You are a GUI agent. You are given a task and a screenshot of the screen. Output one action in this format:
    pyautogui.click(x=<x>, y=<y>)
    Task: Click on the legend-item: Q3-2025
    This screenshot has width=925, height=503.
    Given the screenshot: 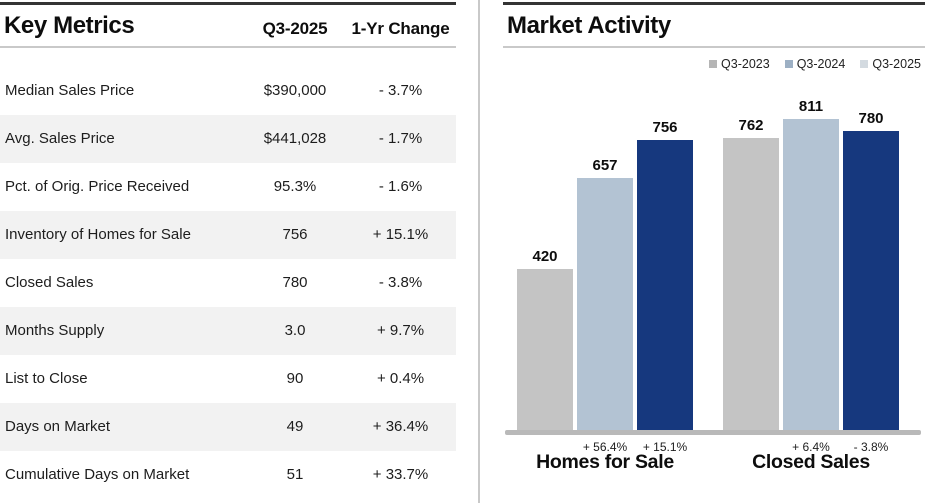 What is the action you would take?
    pyautogui.click(x=890, y=64)
    